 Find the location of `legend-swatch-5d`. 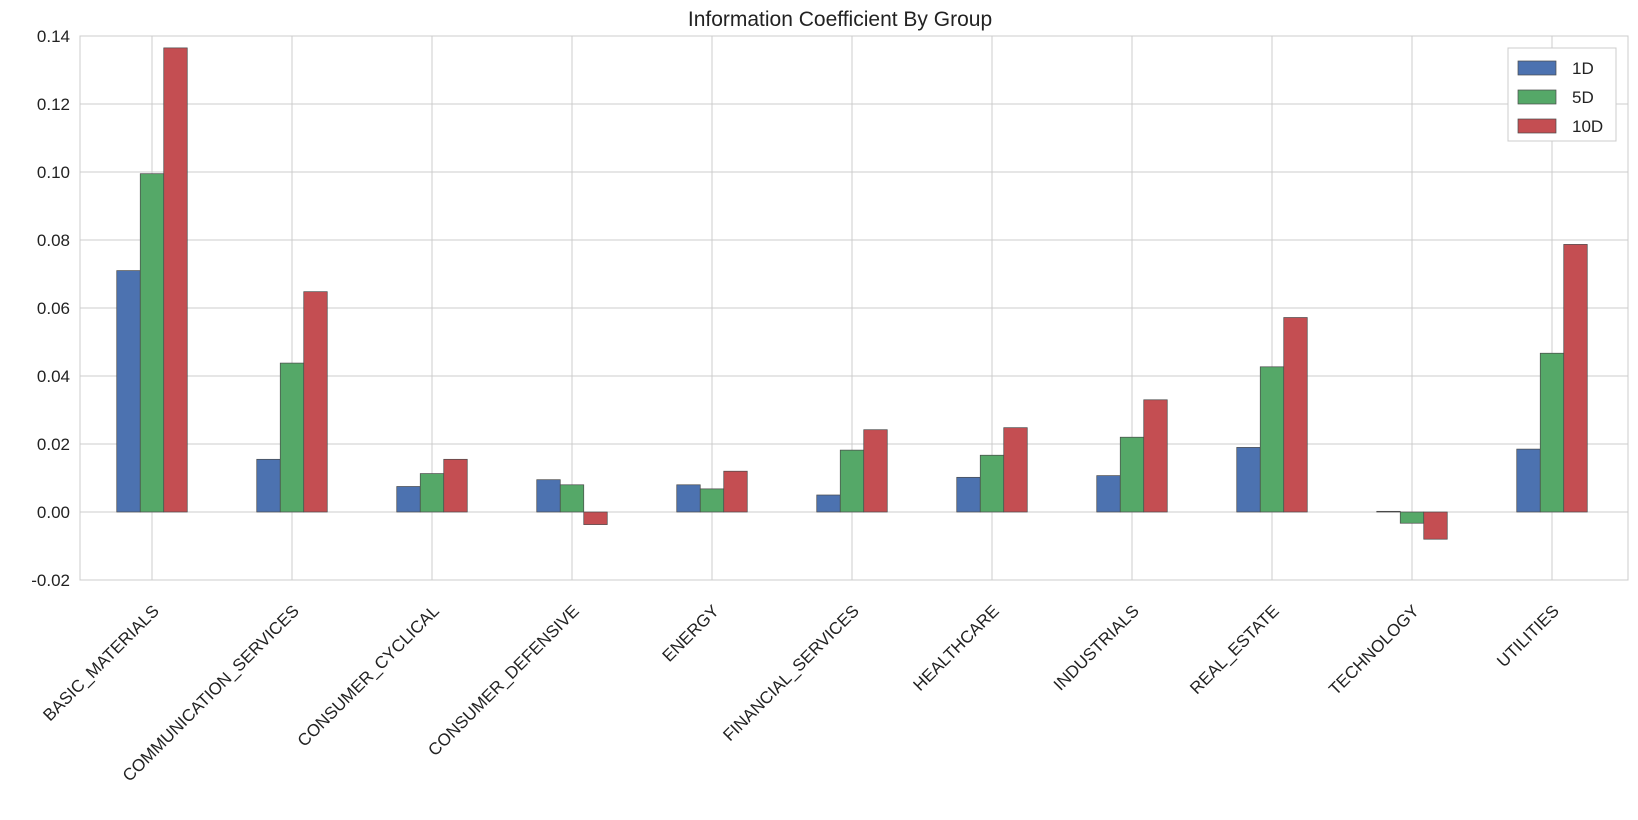

legend-swatch-5d is located at coordinates (1537, 97).